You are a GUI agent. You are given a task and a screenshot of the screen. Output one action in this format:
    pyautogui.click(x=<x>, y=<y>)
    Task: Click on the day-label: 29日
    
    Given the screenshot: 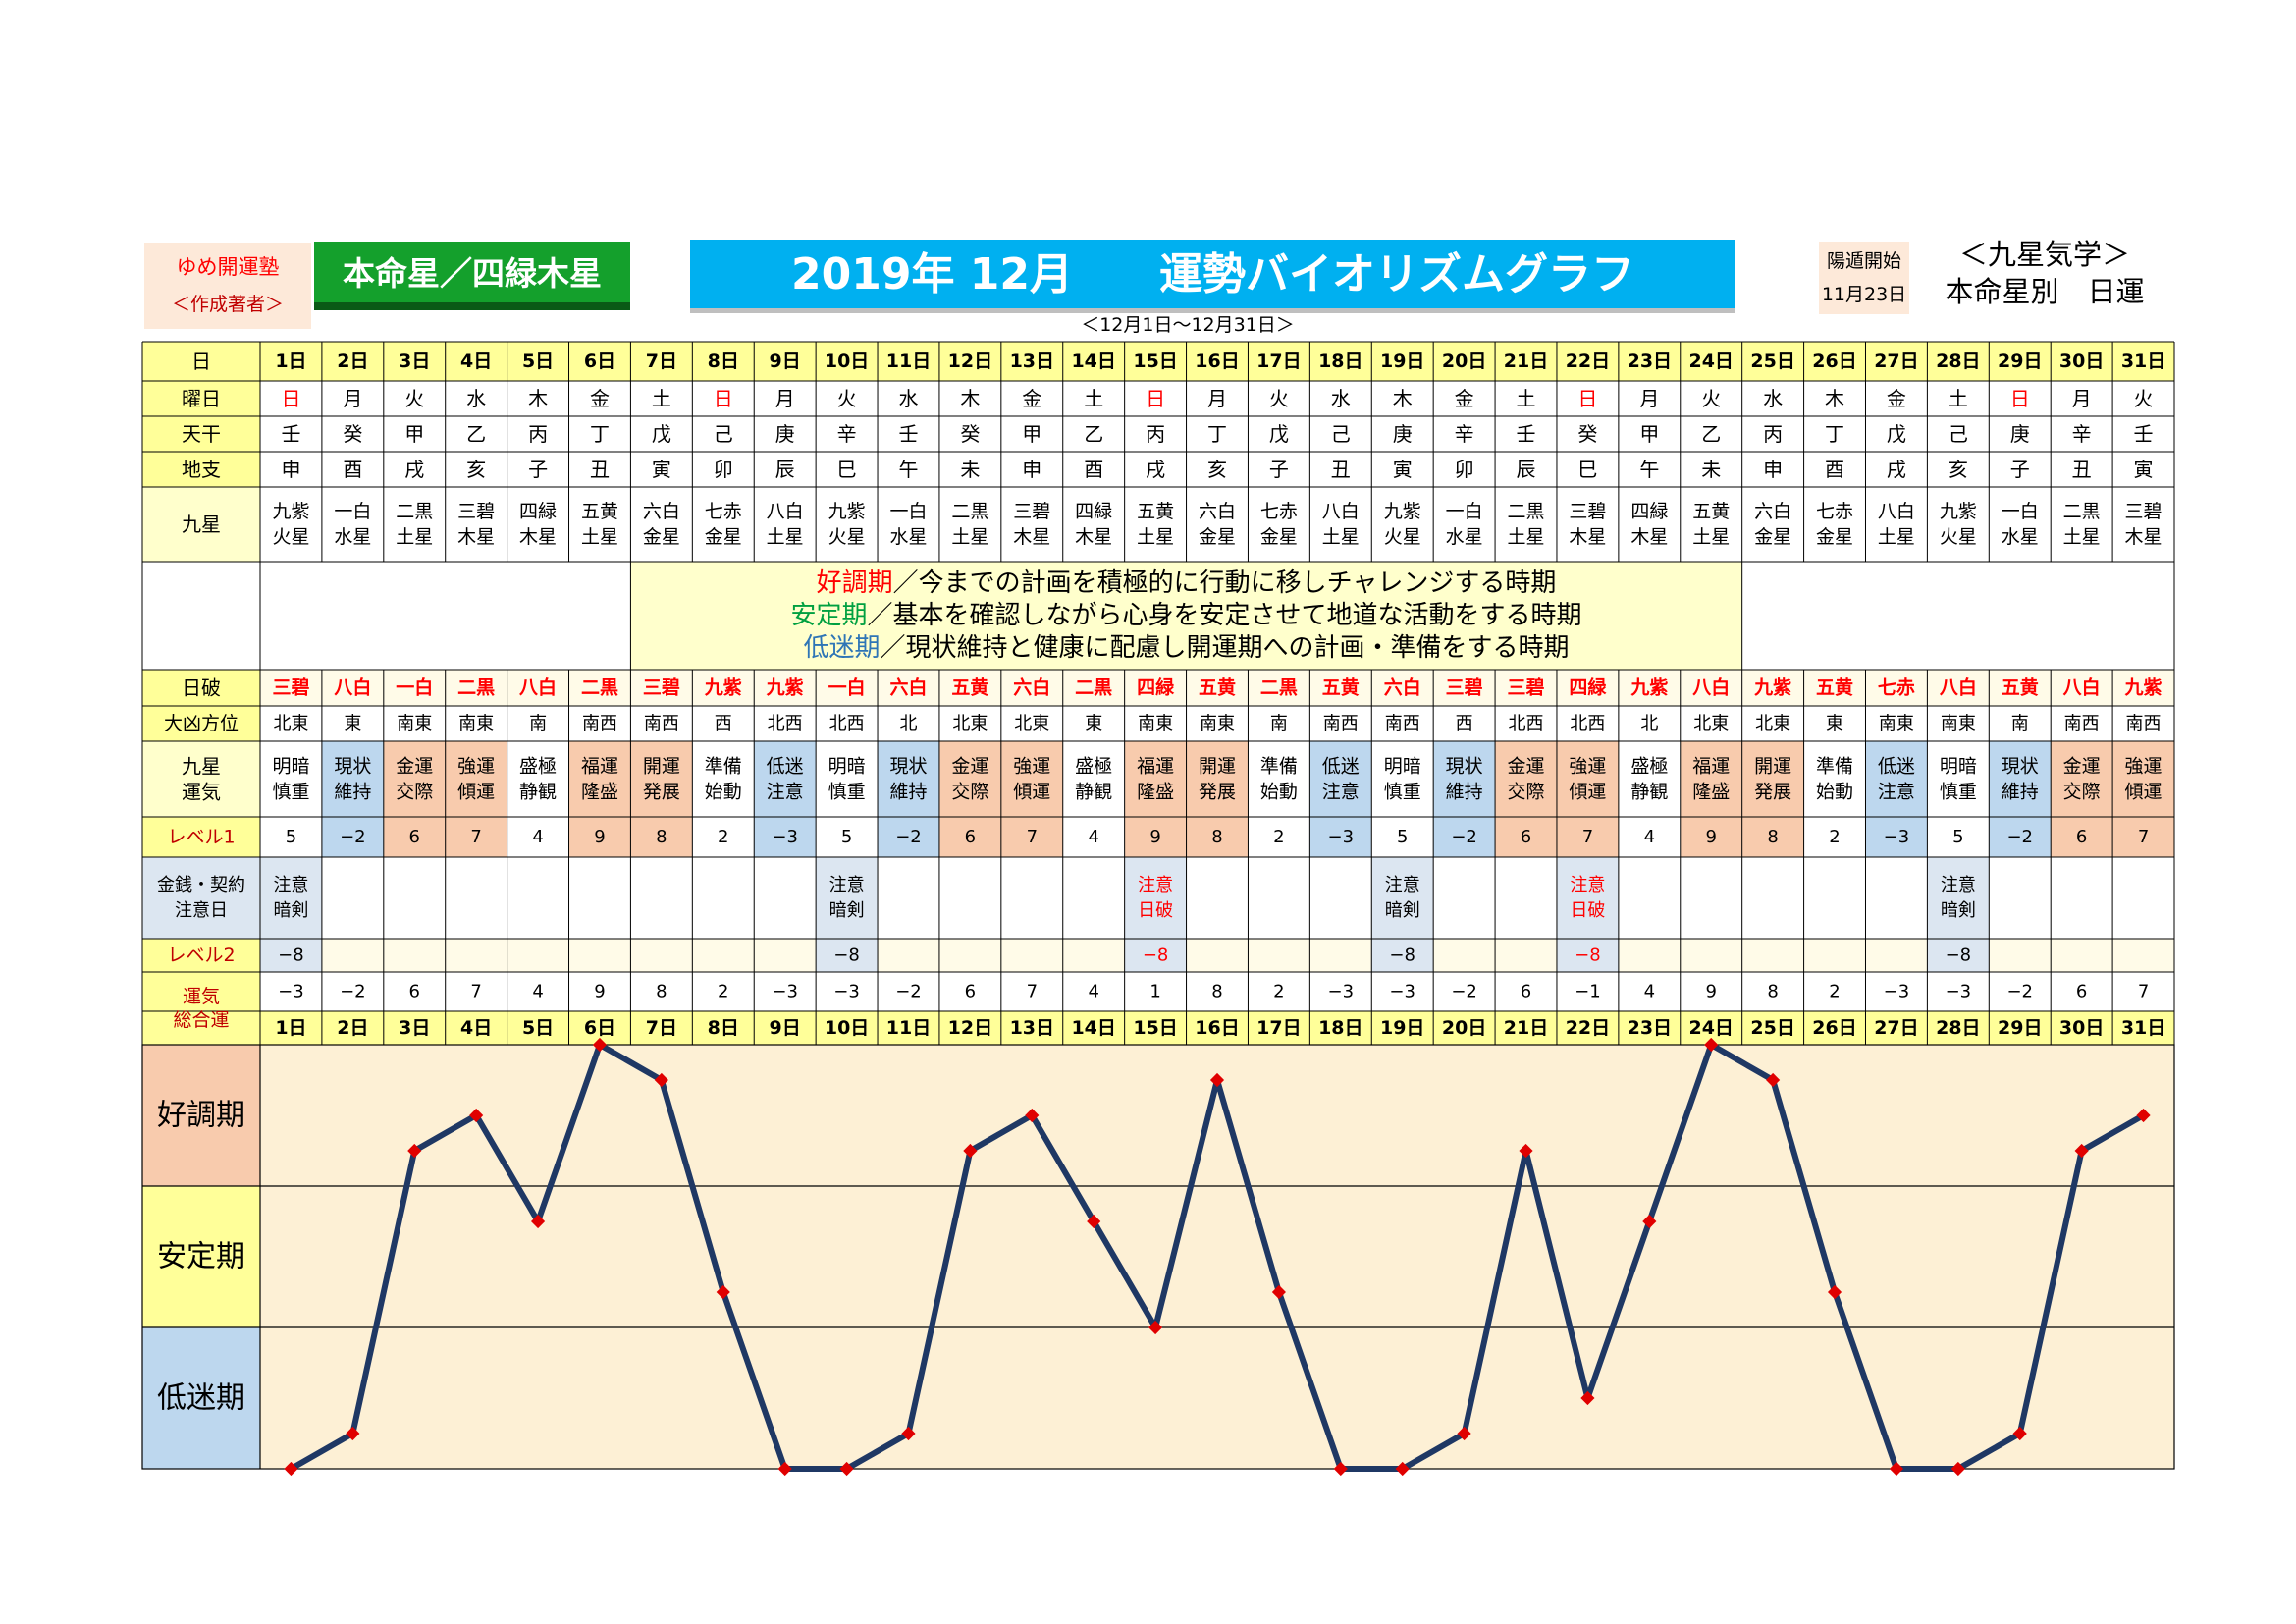 What is the action you would take?
    pyautogui.click(x=2020, y=361)
    